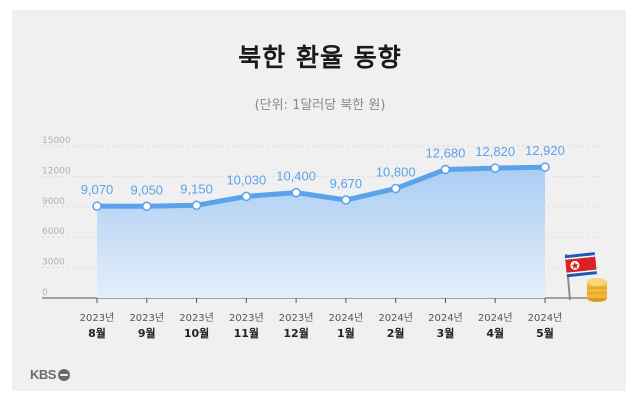  Describe the element at coordinates (495, 333) in the screenshot. I see `x-tick-month: 4월` at that location.